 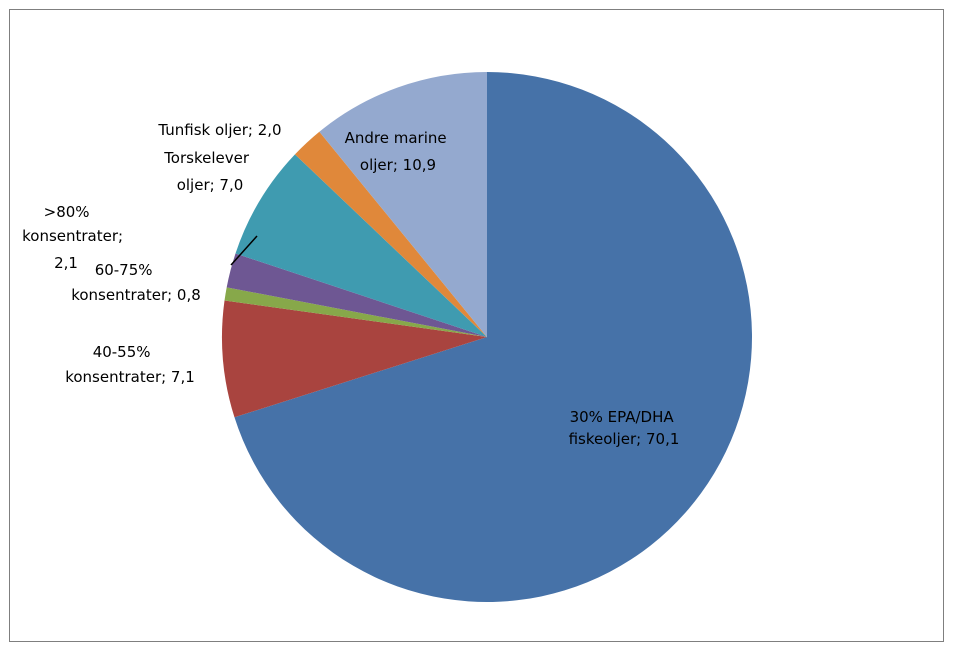 What do you see at coordinates (67, 212) in the screenshot?
I see `data-label-line: >80%` at bounding box center [67, 212].